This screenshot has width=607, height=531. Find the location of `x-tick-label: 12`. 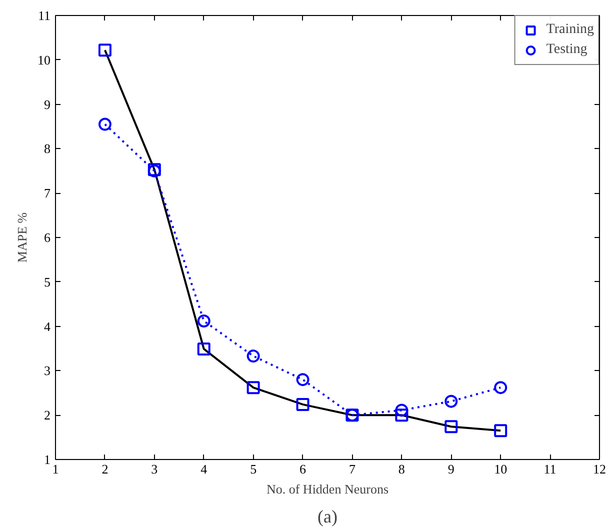

x-tick-label: 12 is located at coordinates (599, 469).